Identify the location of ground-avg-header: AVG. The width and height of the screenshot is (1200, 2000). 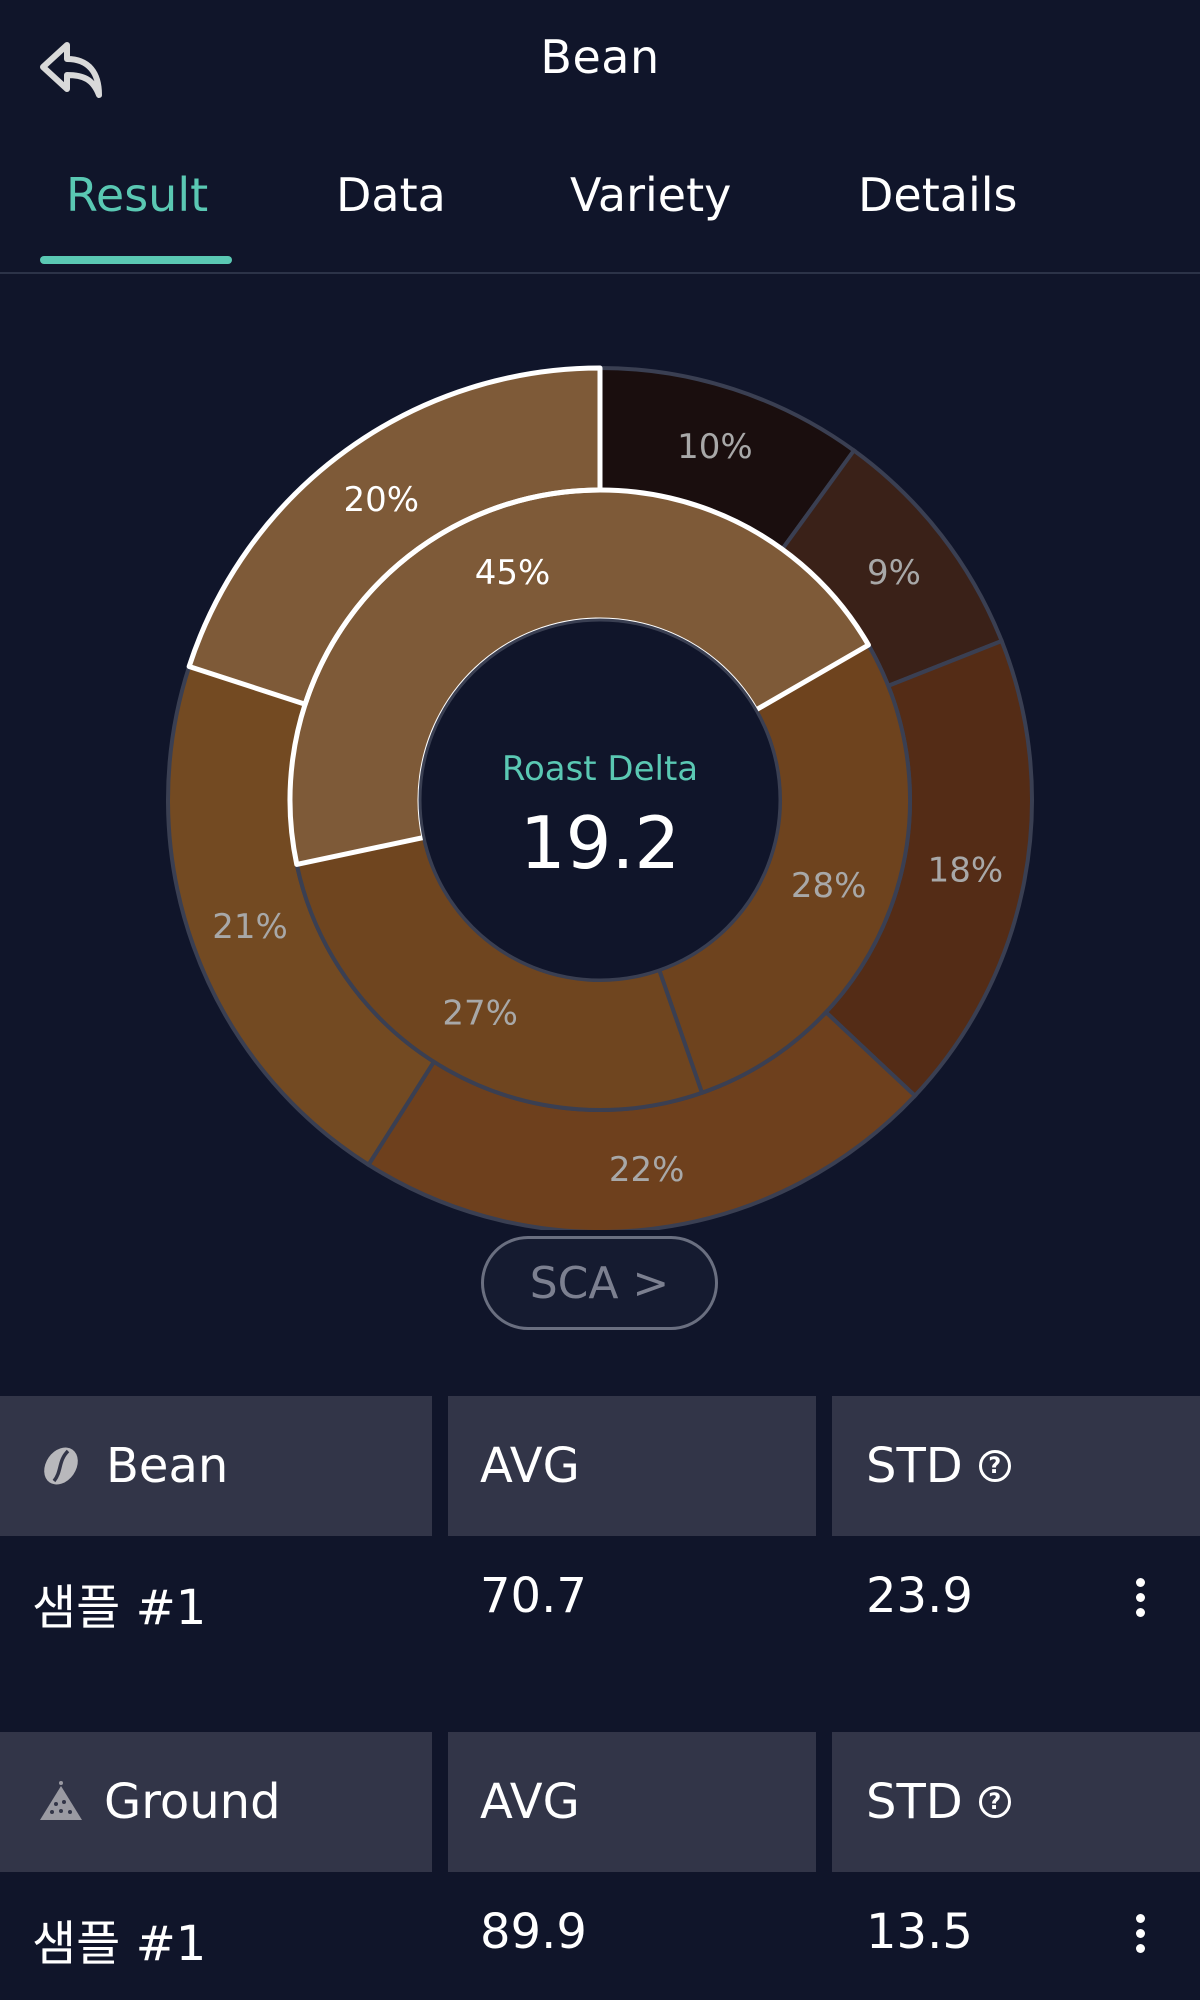
(632, 1802).